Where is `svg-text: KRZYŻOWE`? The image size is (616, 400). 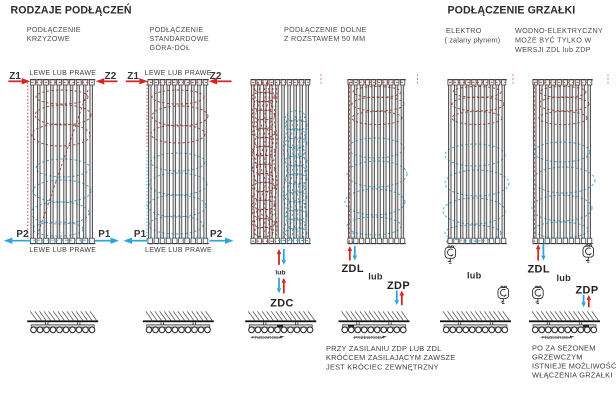 svg-text: KRZYŻOWE is located at coordinates (48, 38).